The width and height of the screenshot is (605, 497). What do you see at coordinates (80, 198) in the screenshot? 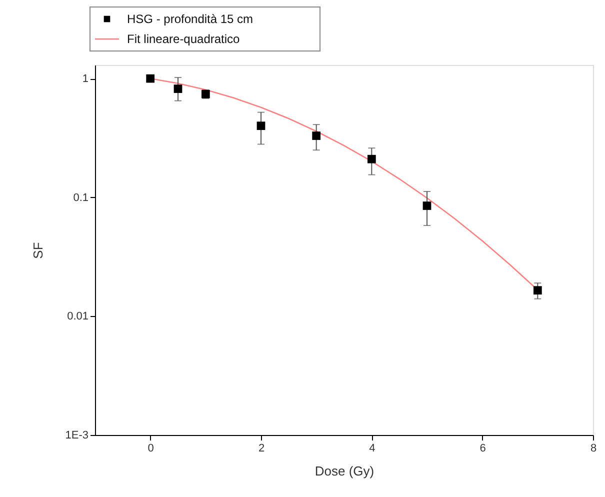
I see `y-tick-label: 0.1` at bounding box center [80, 198].